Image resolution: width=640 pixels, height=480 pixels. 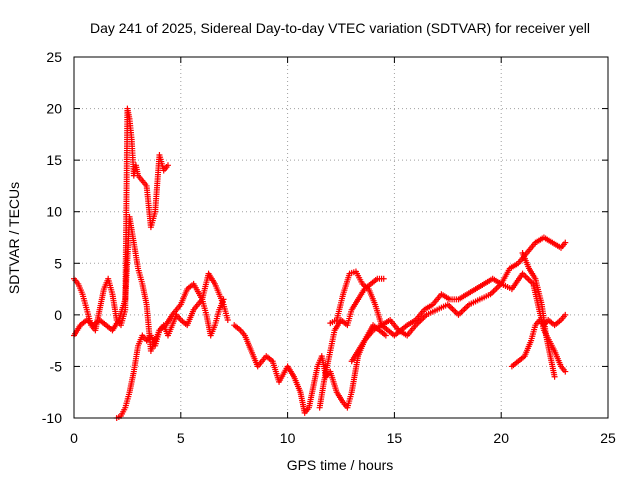 What do you see at coordinates (538, 340) in the screenshot?
I see `series-trace-h` at bounding box center [538, 340].